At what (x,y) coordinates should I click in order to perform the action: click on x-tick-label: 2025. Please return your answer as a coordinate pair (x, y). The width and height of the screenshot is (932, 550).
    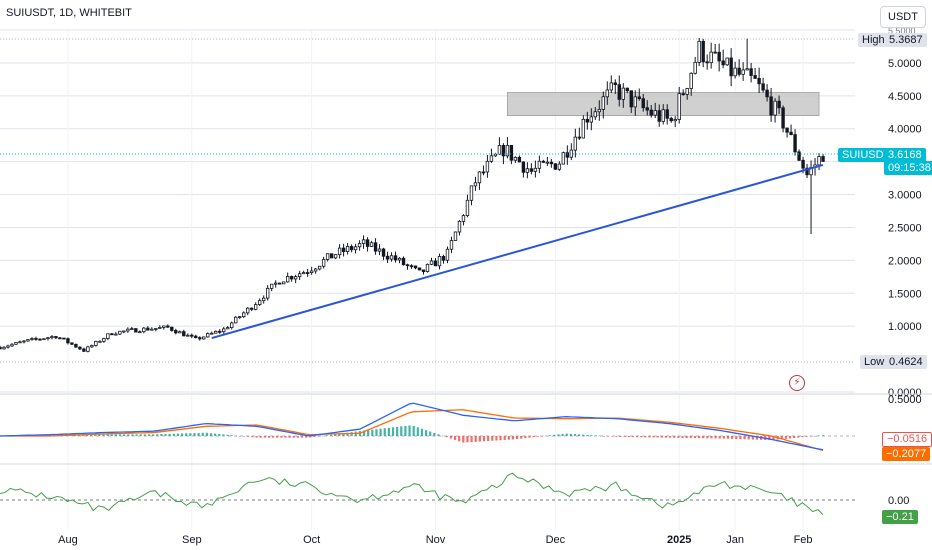
    Looking at the image, I should click on (679, 540).